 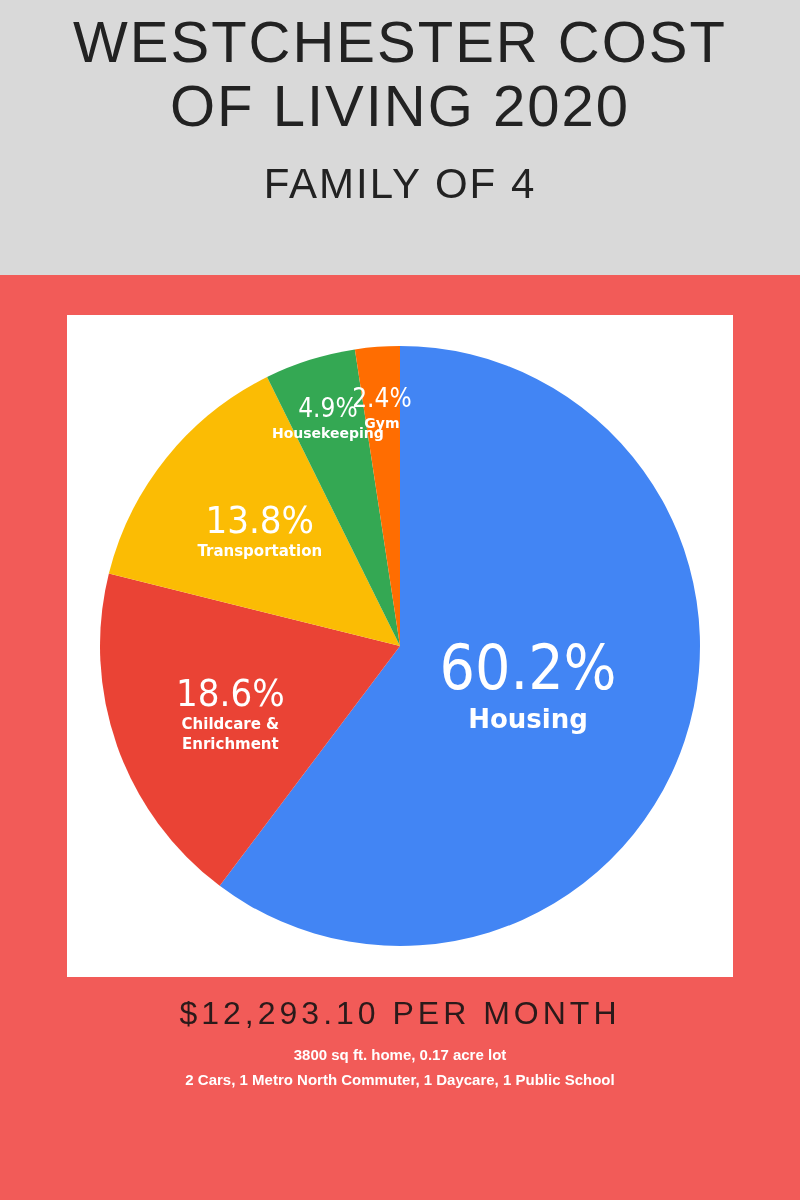 I want to click on data-label: 13.8%, so click(x=260, y=520).